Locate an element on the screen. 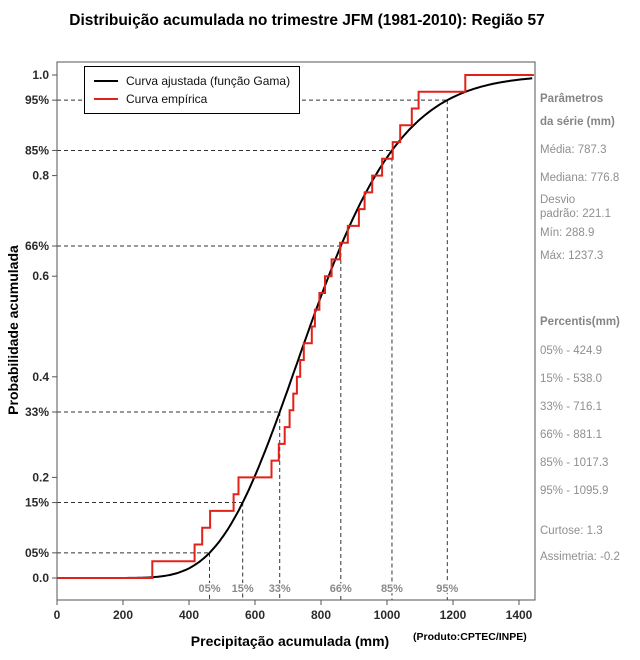 This screenshot has width=640, height=660. stat-desvio-line1: Desvio is located at coordinates (558, 200).